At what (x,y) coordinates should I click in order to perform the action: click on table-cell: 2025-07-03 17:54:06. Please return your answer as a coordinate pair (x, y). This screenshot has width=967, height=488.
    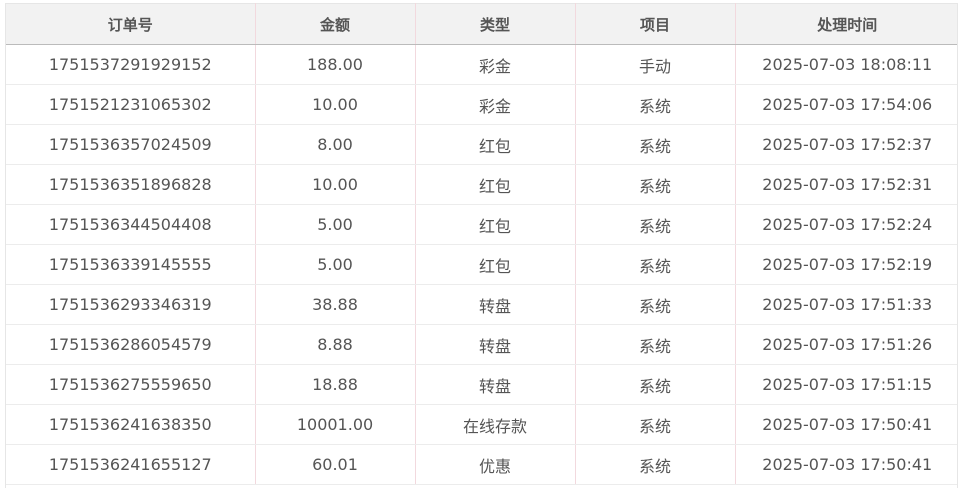
    Looking at the image, I should click on (846, 104).